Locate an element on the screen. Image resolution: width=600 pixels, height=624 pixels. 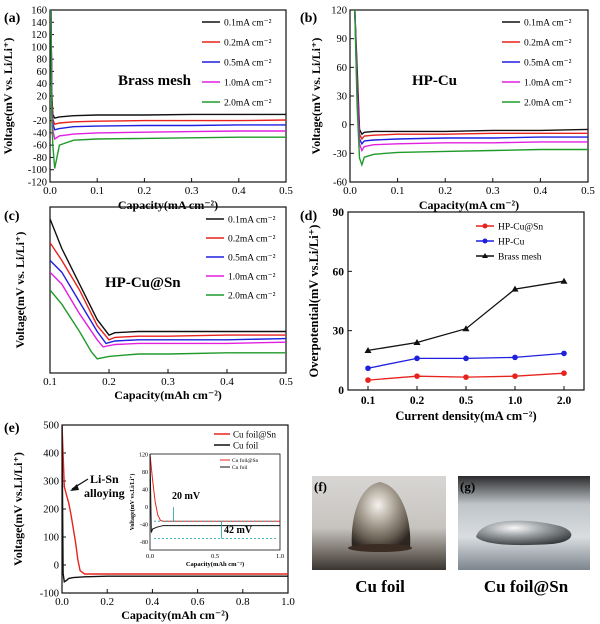
chart-a-plot-frame is located at coordinates (168, 96).